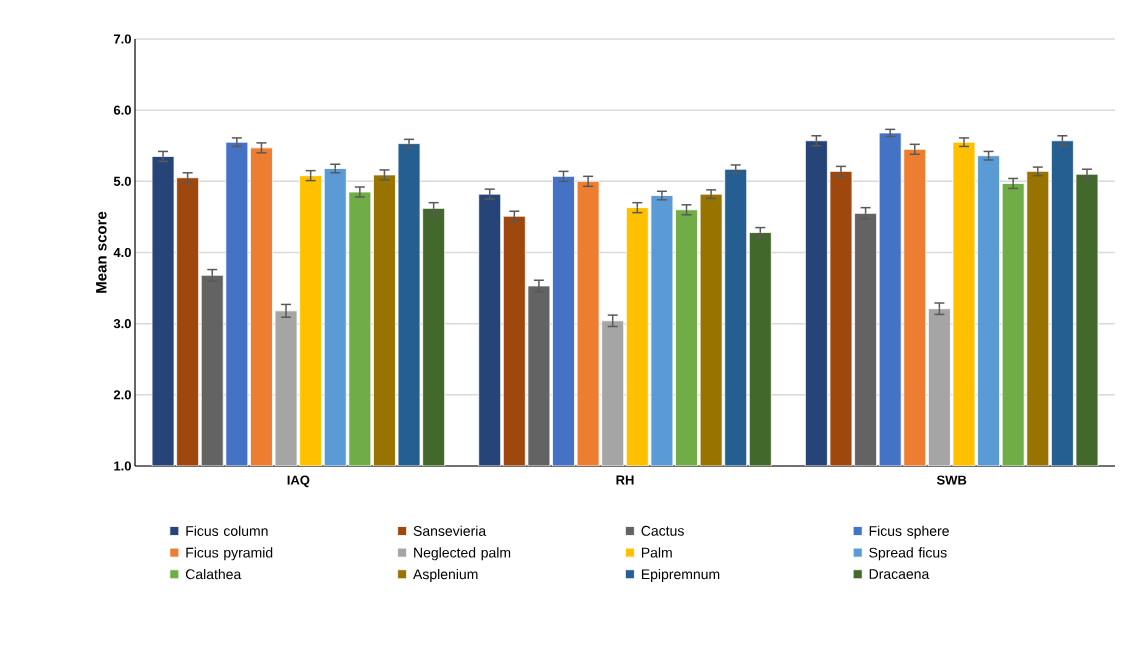 This screenshot has width=1139, height=650. What do you see at coordinates (908, 554) in the screenshot?
I see `legend-label: Spread ficus` at bounding box center [908, 554].